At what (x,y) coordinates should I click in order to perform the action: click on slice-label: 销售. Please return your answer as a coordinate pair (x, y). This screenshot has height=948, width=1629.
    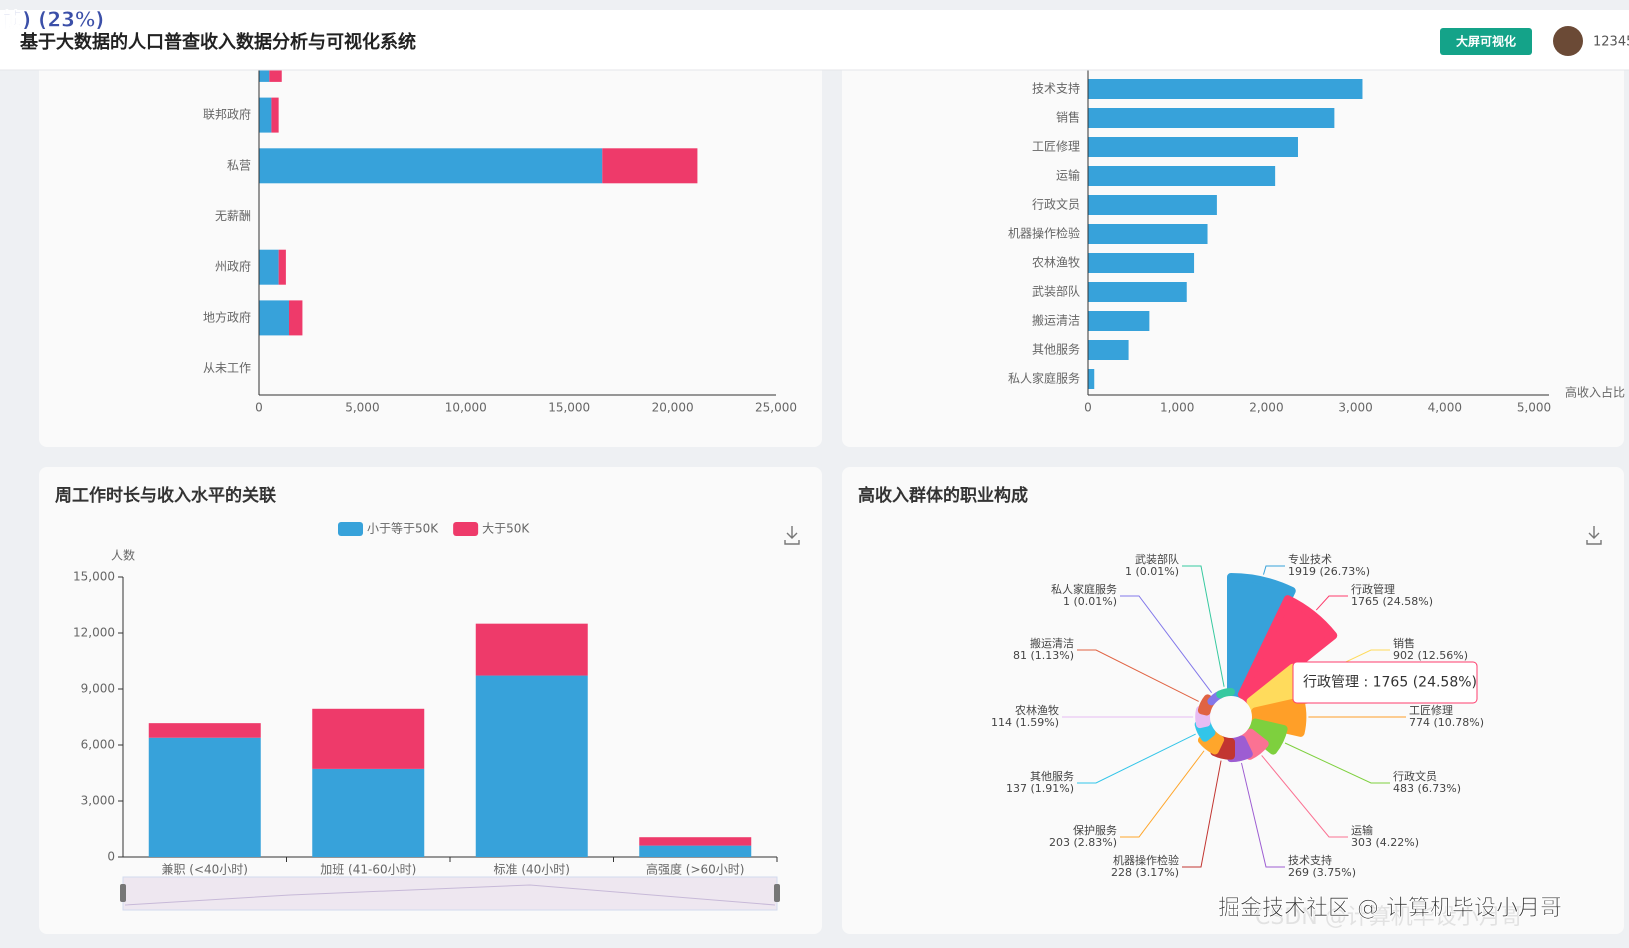
    Looking at the image, I should click on (1404, 643).